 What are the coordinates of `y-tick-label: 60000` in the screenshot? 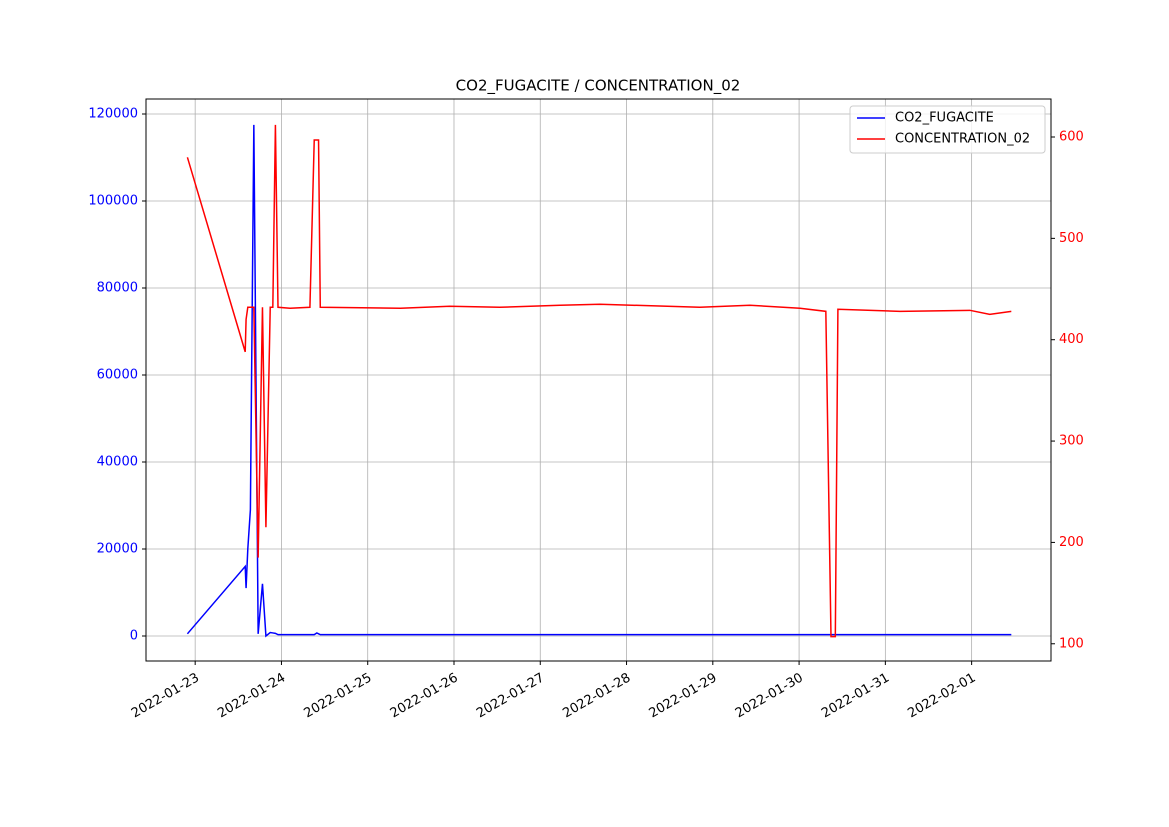 It's located at (117, 374).